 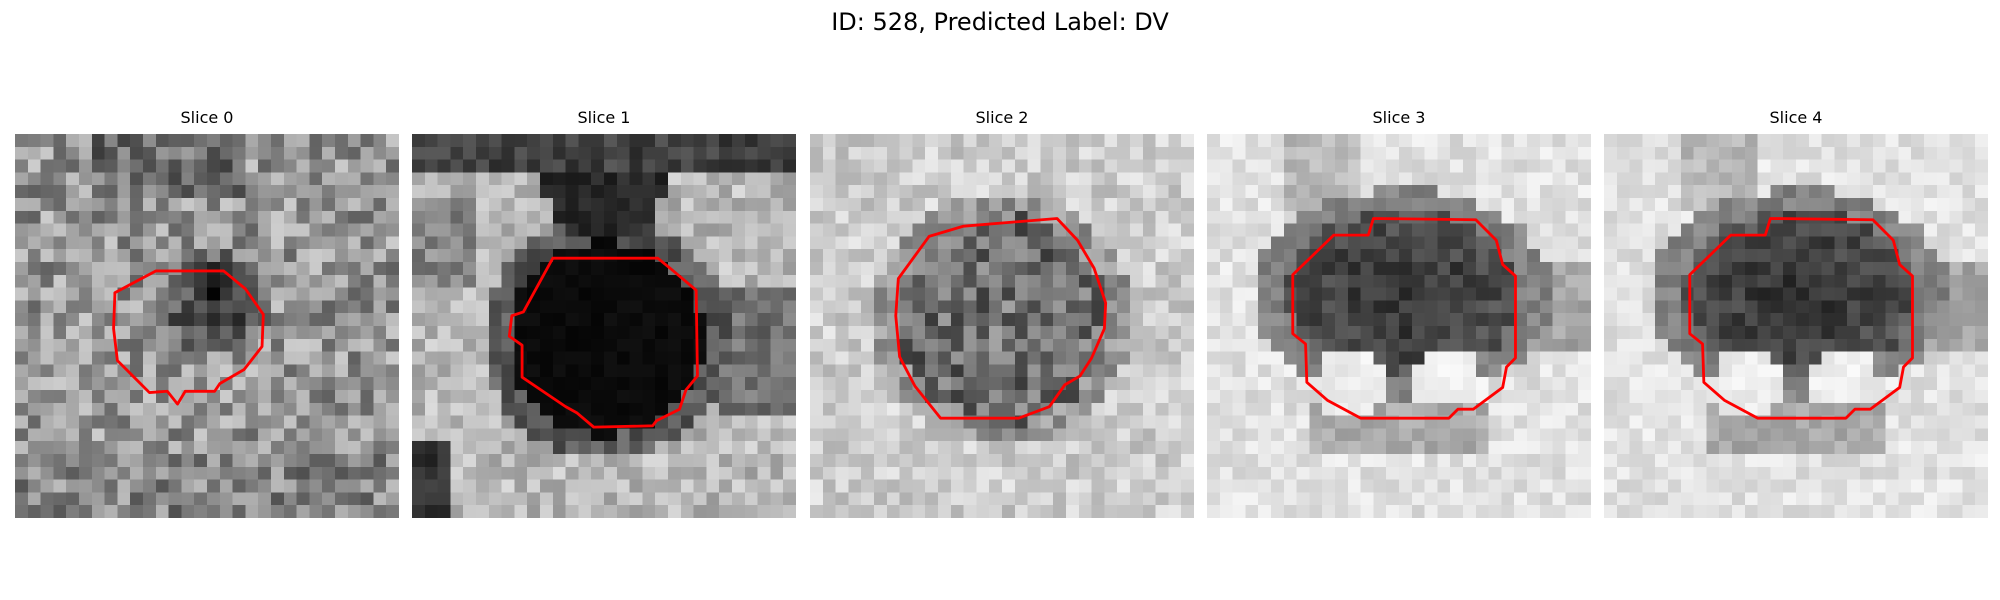 I want to click on slice-panel-4: Slice 4, so click(x=1796, y=313).